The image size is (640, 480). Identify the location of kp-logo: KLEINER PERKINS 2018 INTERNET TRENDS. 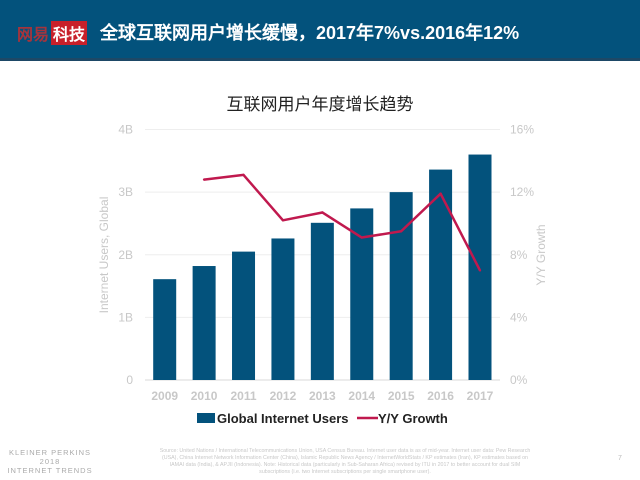
(50, 461).